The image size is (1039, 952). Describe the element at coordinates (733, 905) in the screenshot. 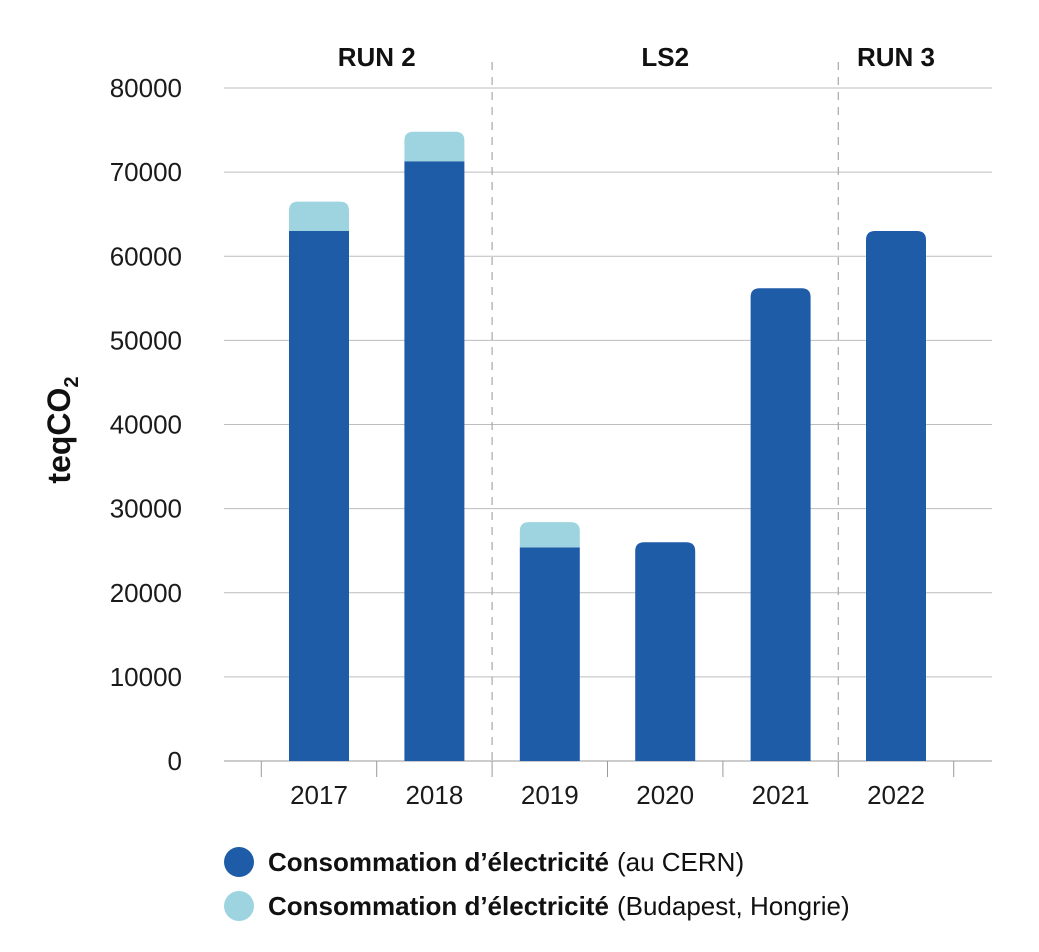

I see `legend-detail: (Budapest, Hongrie)` at that location.